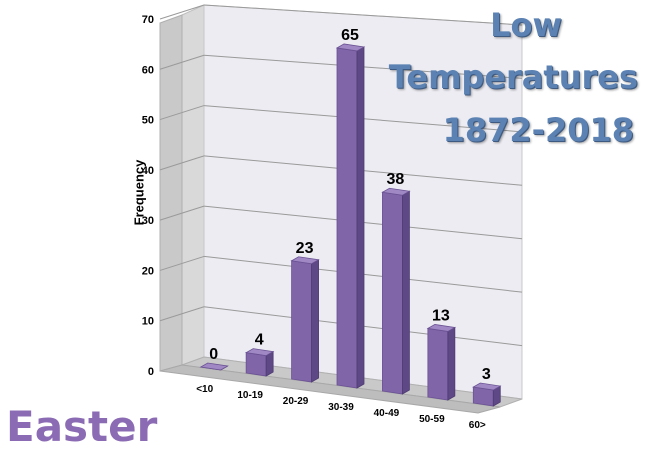  I want to click on floor-lip, so click(330, 389).